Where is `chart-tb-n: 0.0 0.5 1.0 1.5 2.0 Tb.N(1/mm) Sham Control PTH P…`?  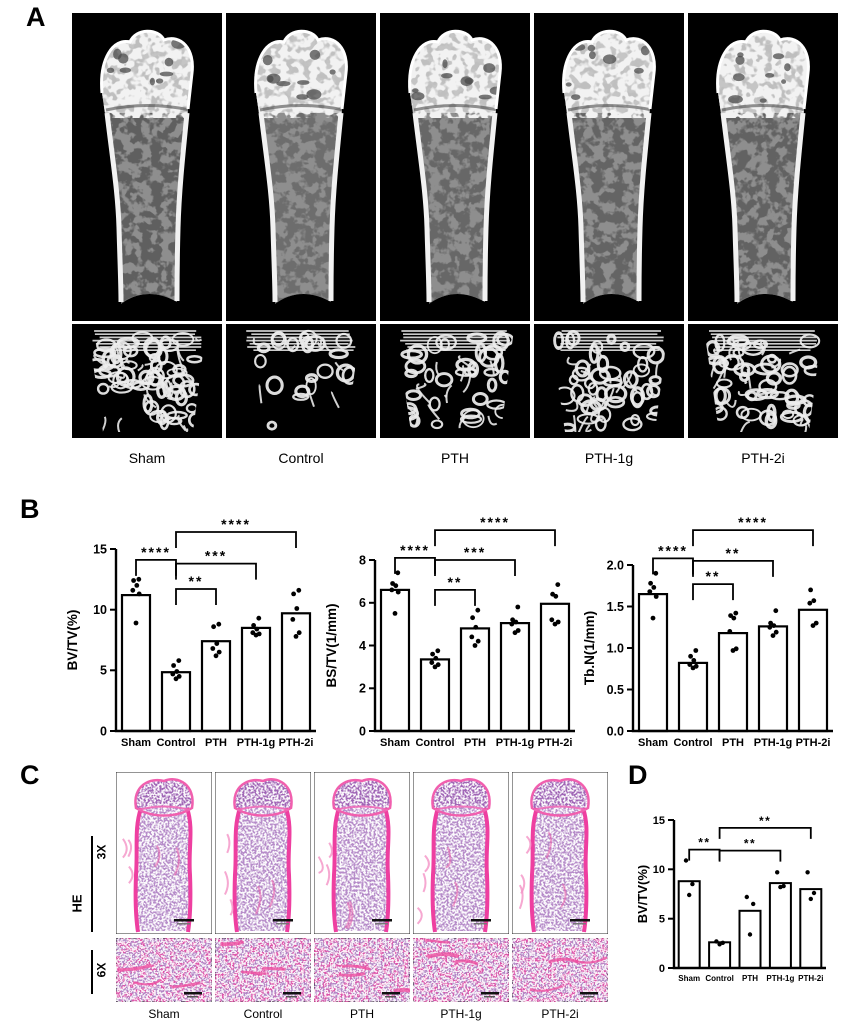
chart-tb-n: 0.0 0.5 1.0 1.5 2.0 Tb.N(1/mm) Sham Control PTH P… is located at coordinates (708, 631).